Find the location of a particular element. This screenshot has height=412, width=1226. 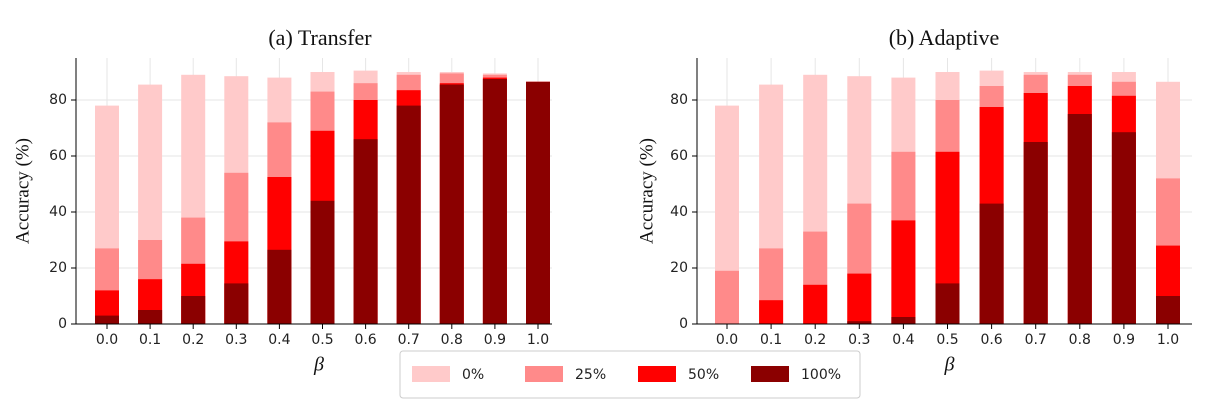

chart-title: (a) Transfer is located at coordinates (320, 37).